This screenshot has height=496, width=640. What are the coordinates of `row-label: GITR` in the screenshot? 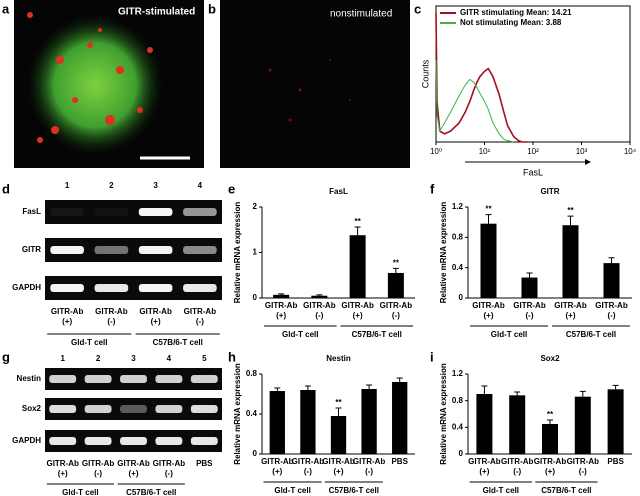 It's located at (31, 249).